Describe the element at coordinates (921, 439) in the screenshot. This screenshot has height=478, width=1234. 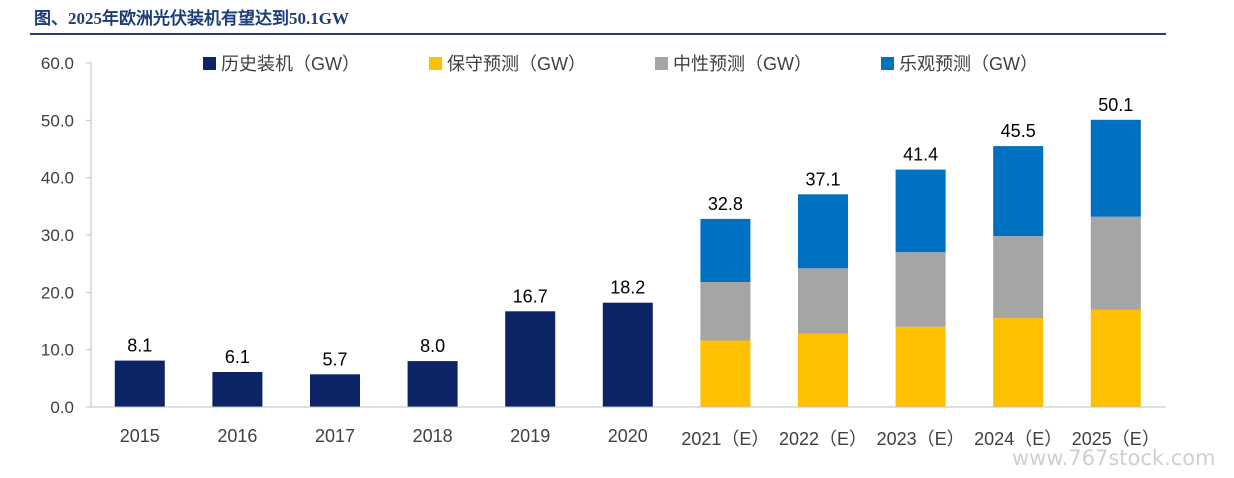
I see `x-tick-label: 2023（E）` at that location.